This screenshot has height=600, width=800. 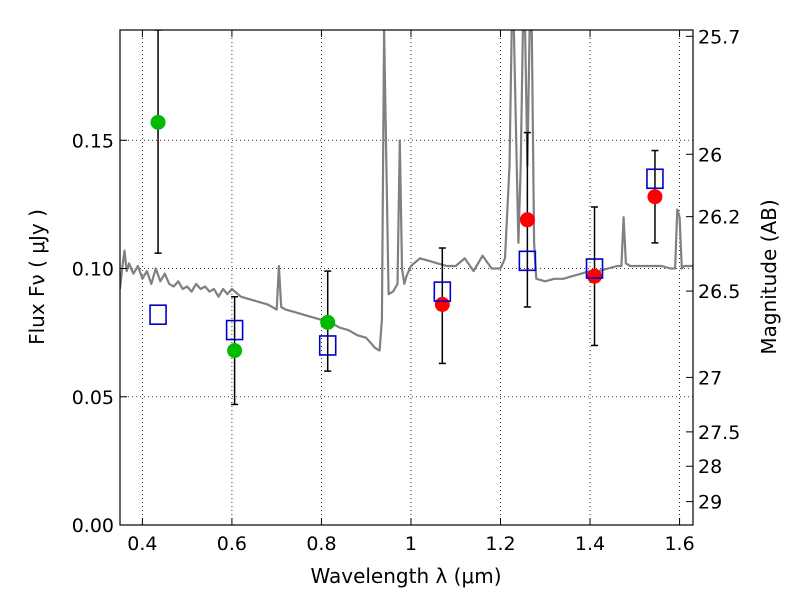 I want to click on x-tick-label: 0.6, so click(x=232, y=544).